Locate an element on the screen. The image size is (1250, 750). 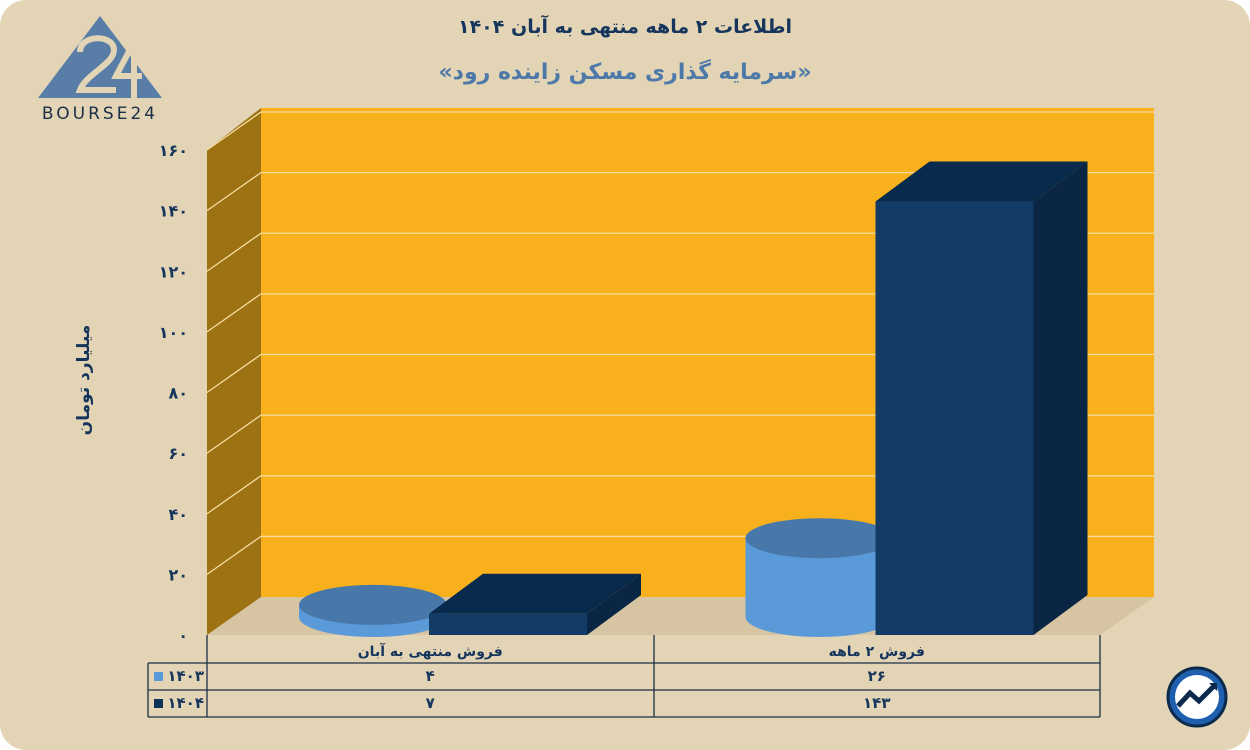
y-tick-label: ۱۰۰ is located at coordinates (173, 332).